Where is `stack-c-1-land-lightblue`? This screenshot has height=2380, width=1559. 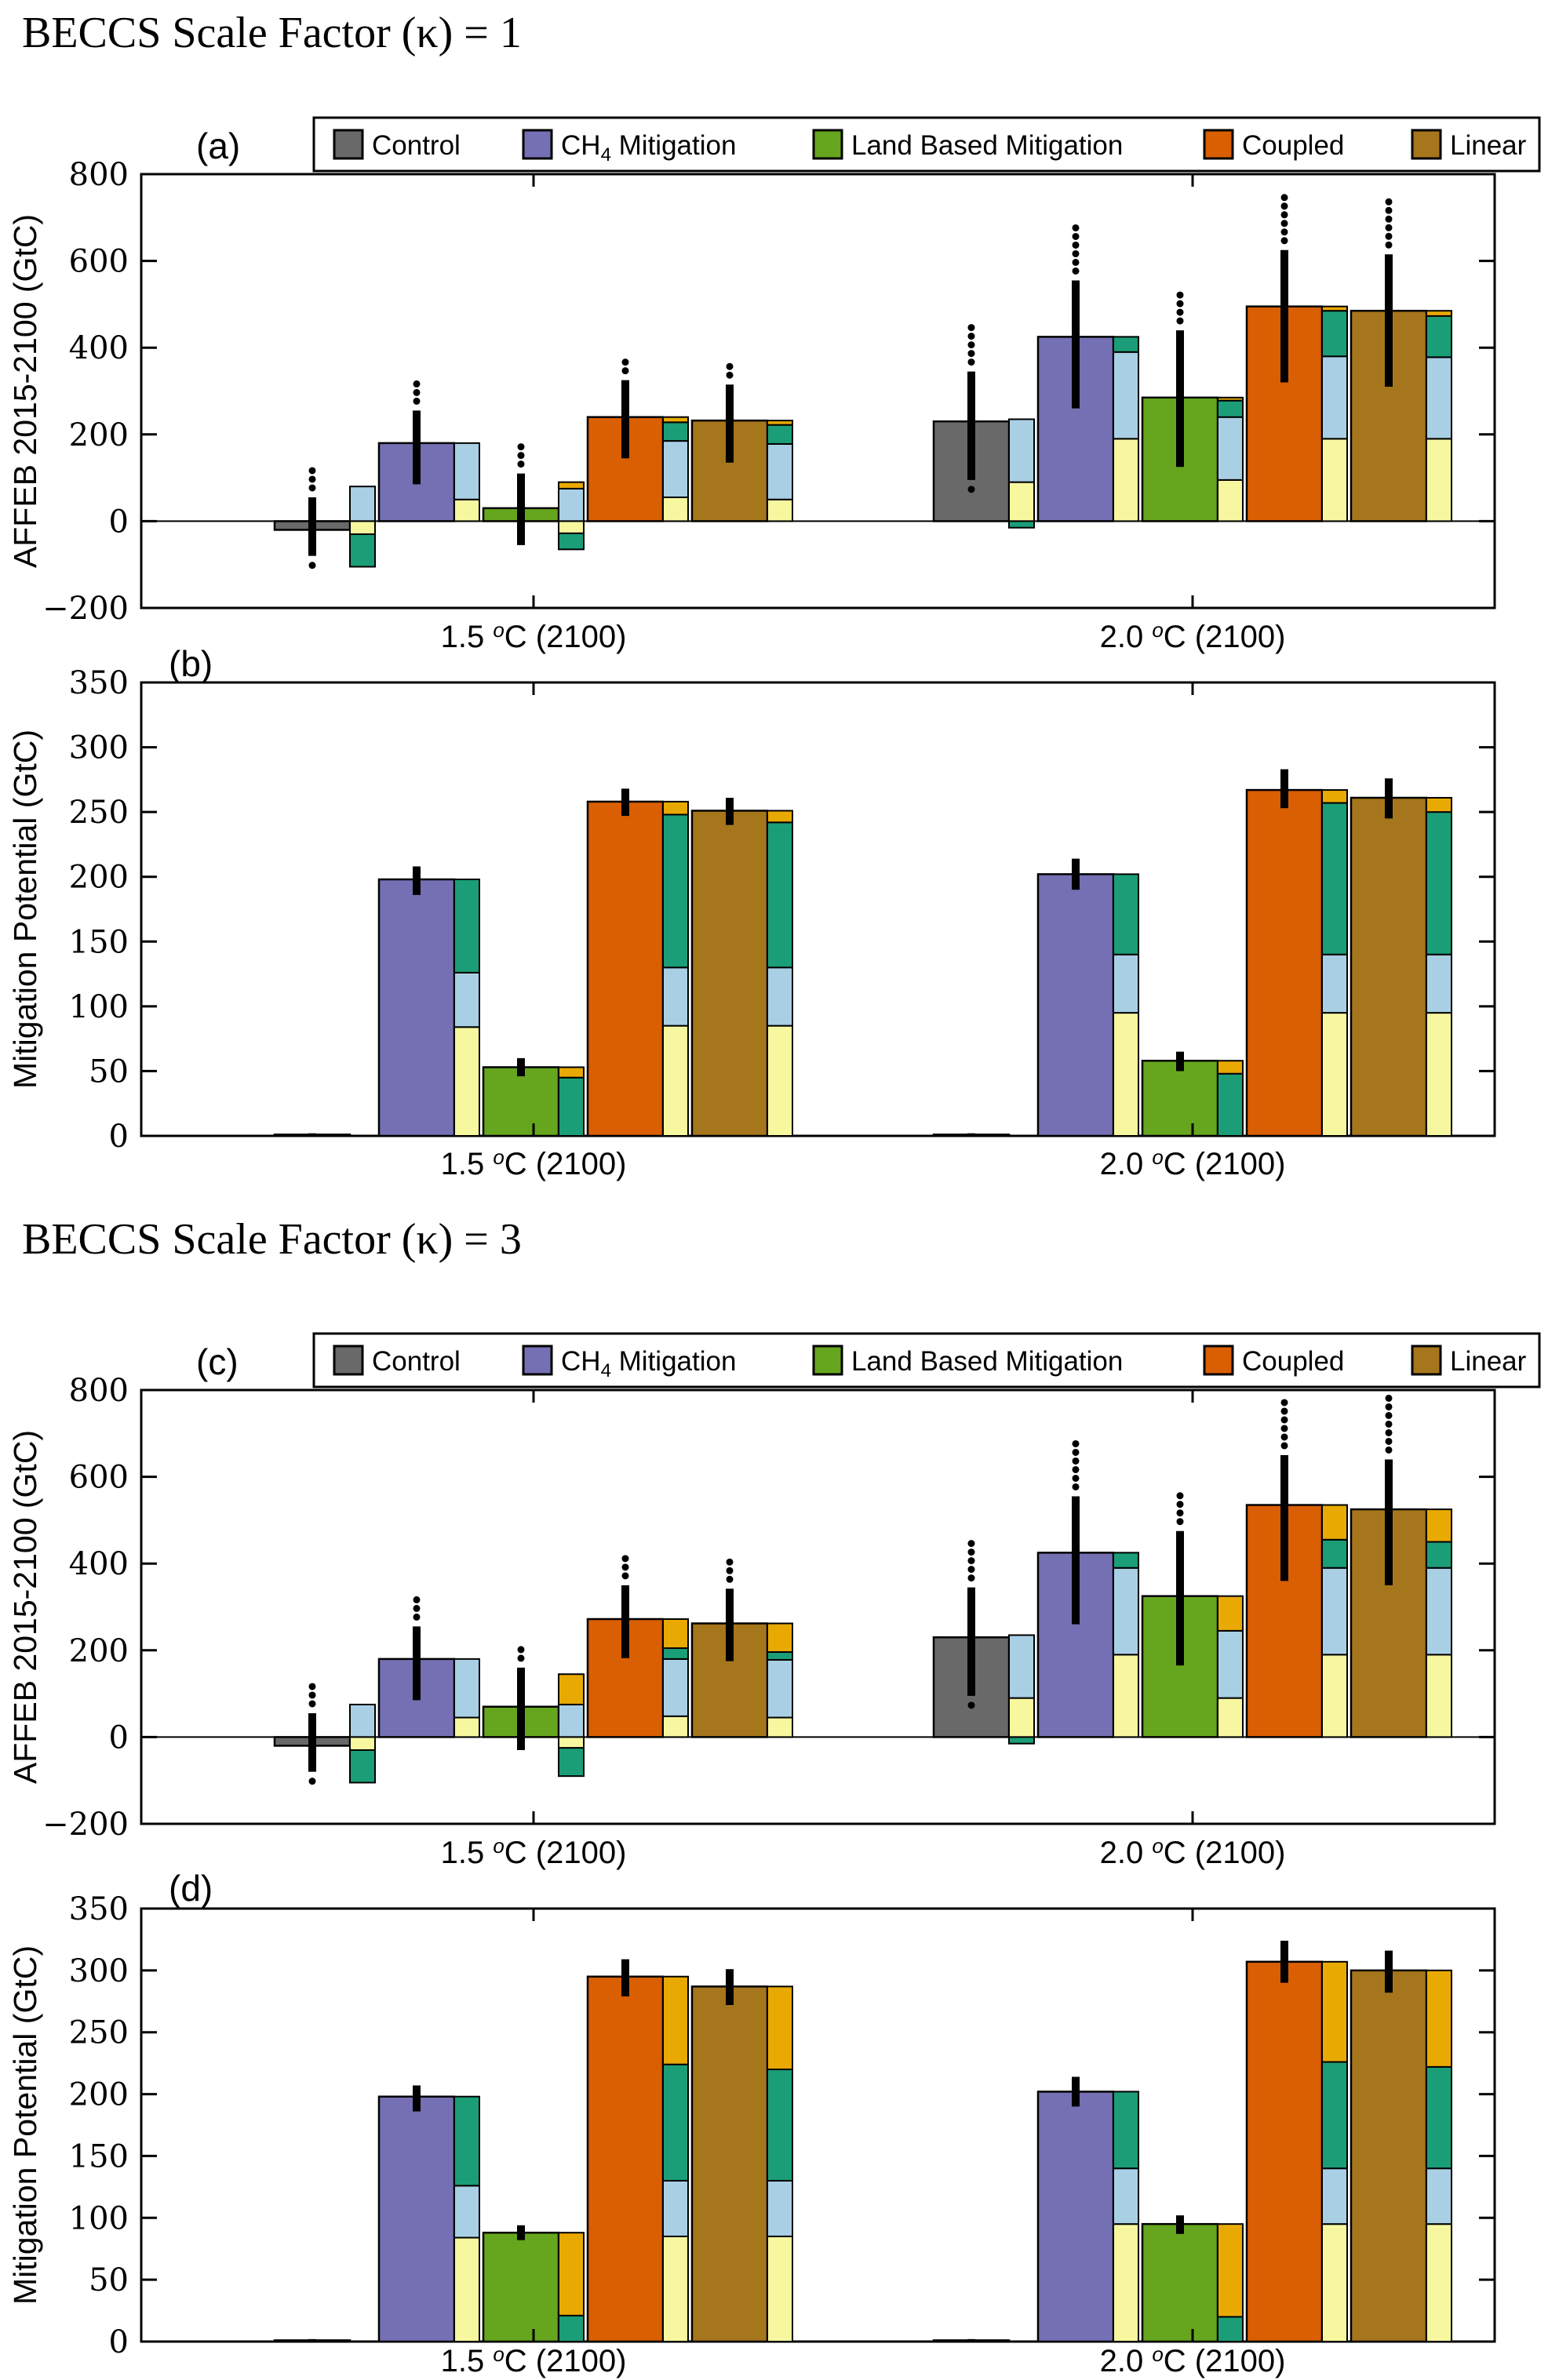 stack-c-1-land-lightblue is located at coordinates (1230, 1664).